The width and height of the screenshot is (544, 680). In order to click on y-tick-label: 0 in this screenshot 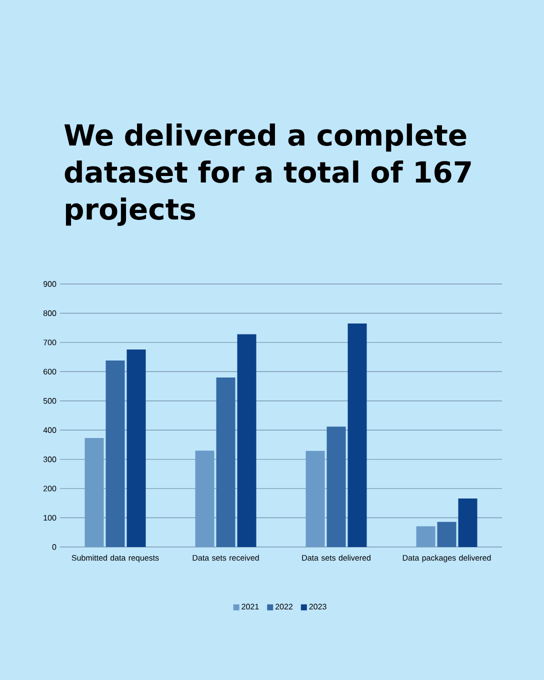, I will do `click(54, 547)`.